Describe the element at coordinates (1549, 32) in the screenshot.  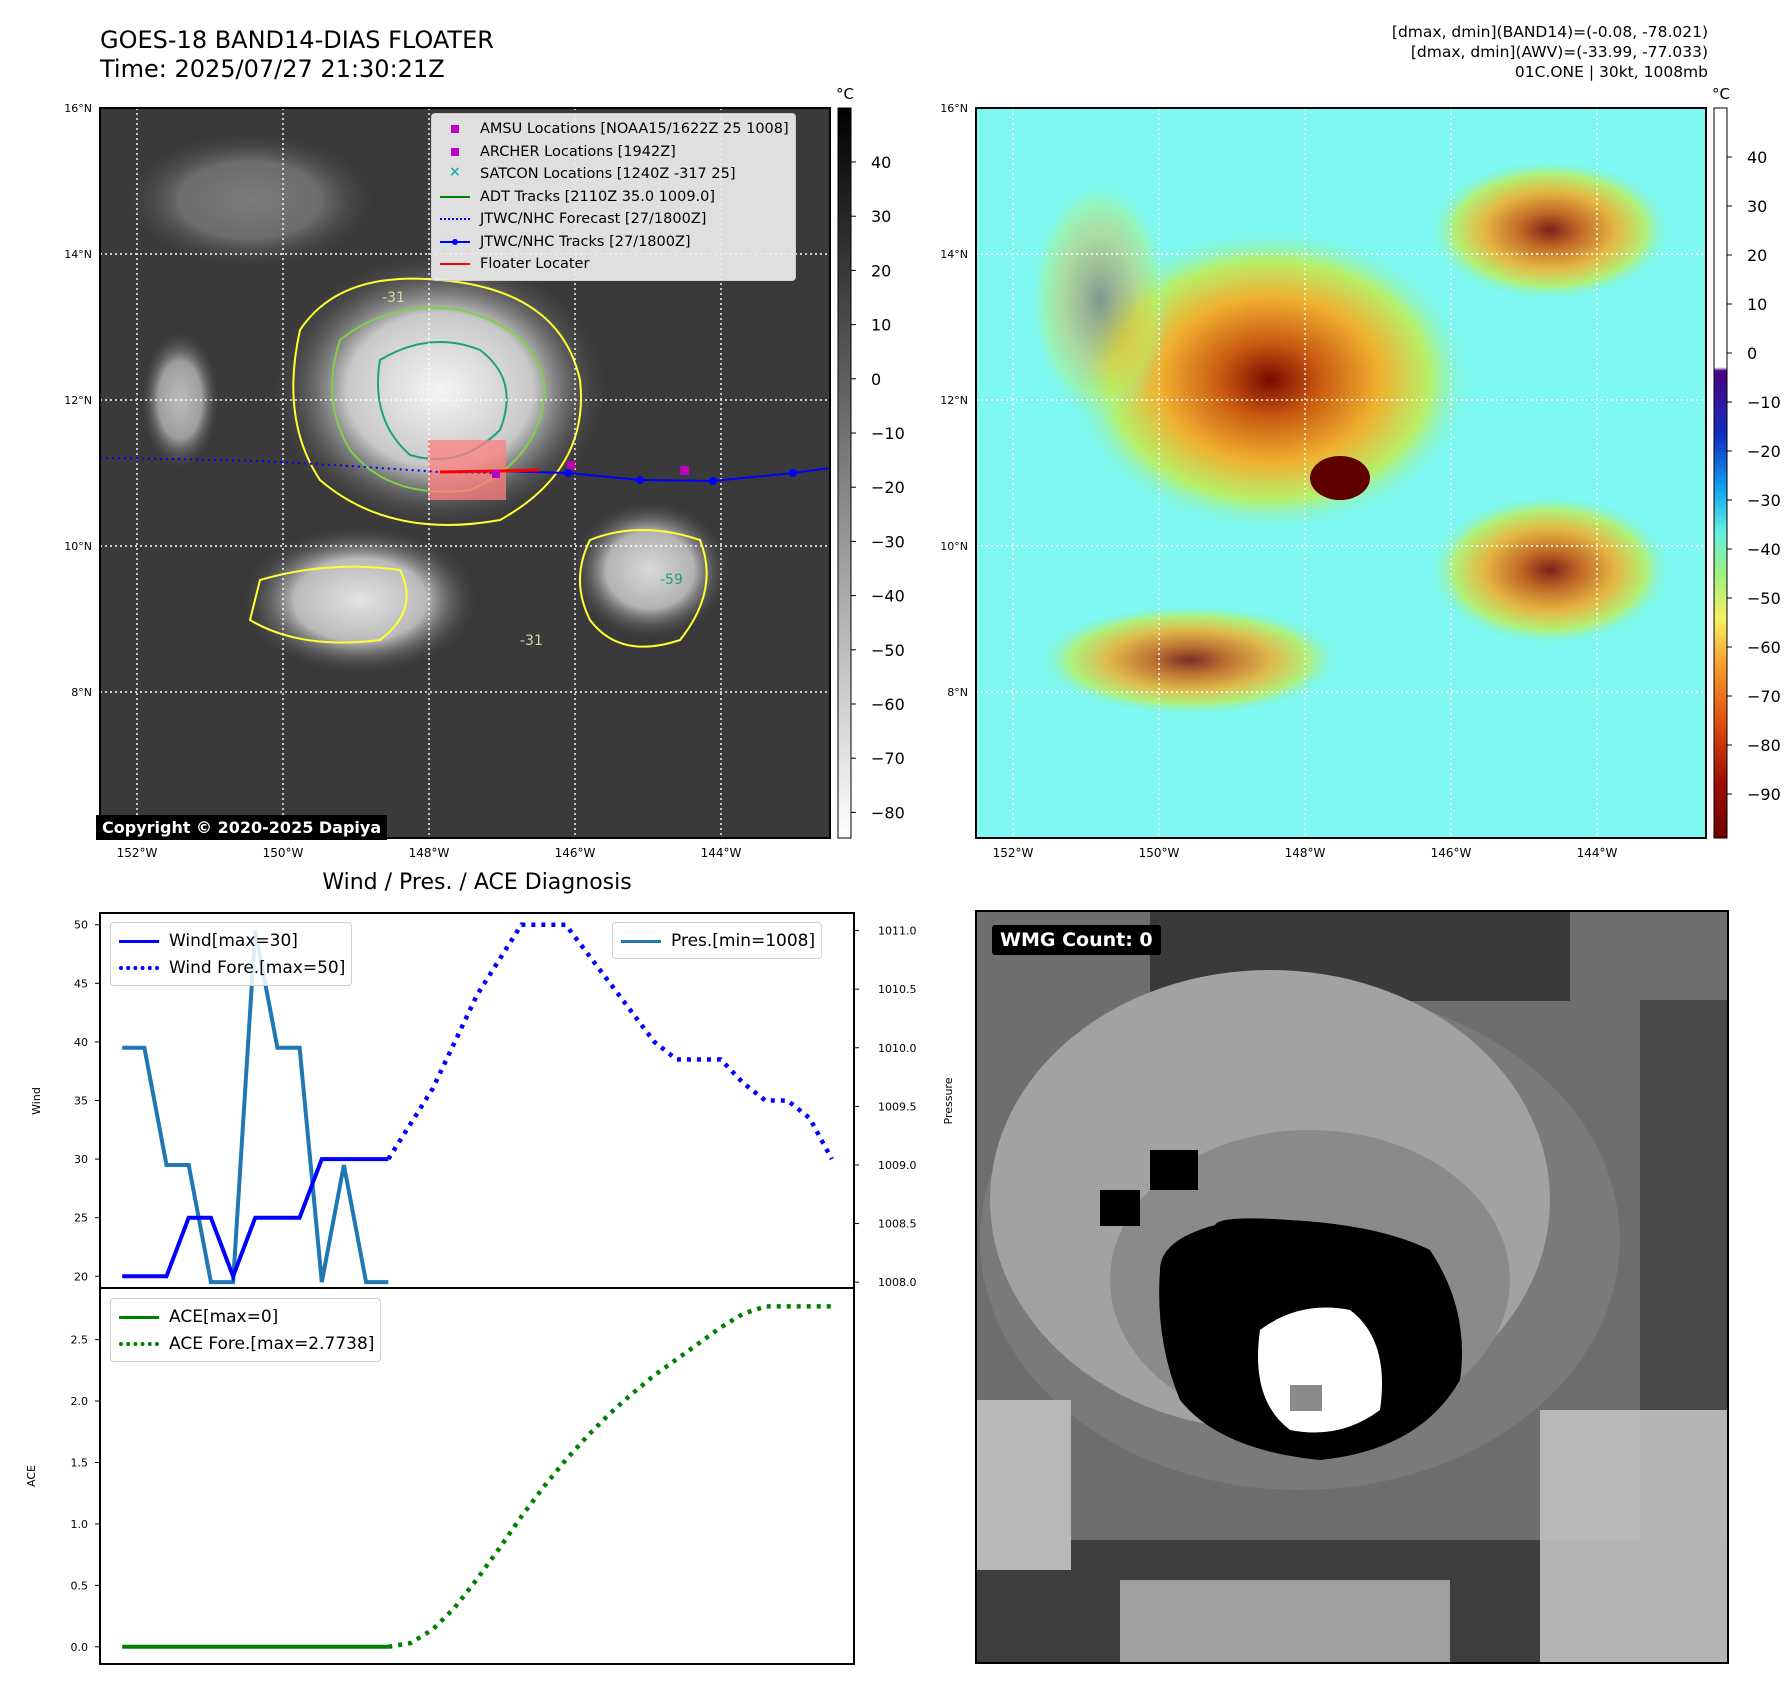
I see `stats-line-1: [dmax, dmin](BAND14)=(-0.08, -78.021)` at that location.